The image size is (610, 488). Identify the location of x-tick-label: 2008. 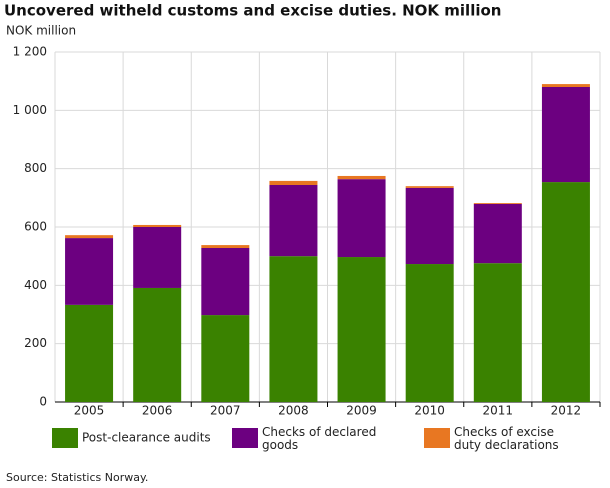
(293, 411).